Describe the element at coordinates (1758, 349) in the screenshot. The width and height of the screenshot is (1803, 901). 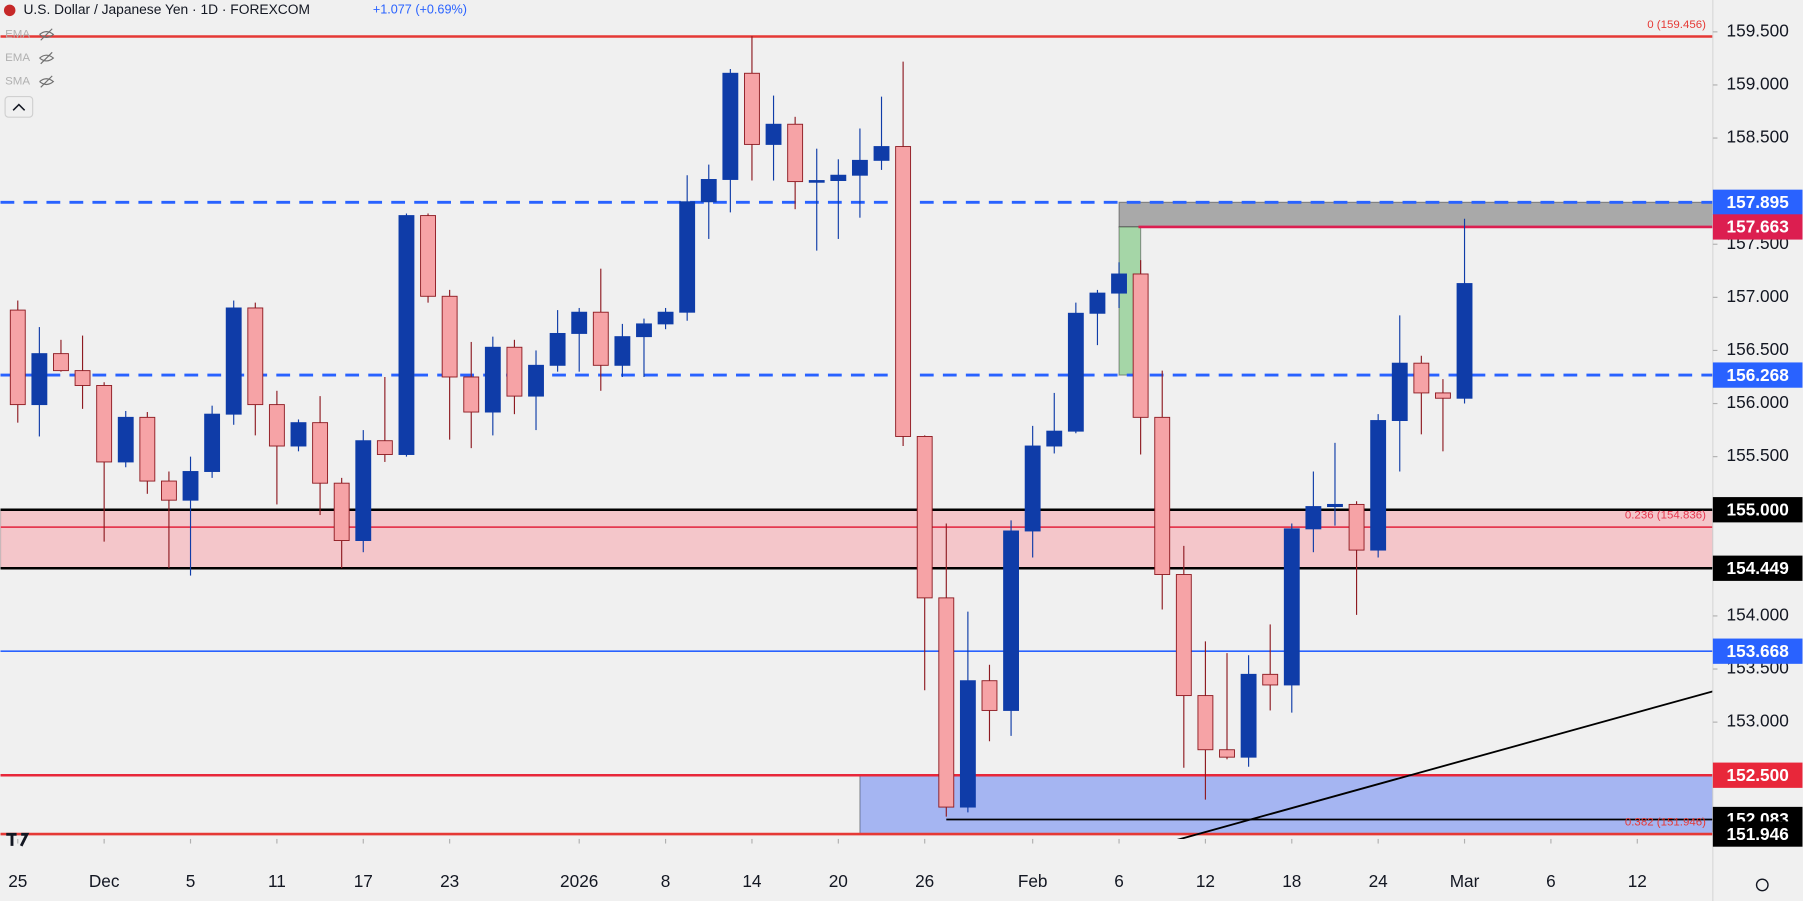
I see `y-tick-label: 156.500` at that location.